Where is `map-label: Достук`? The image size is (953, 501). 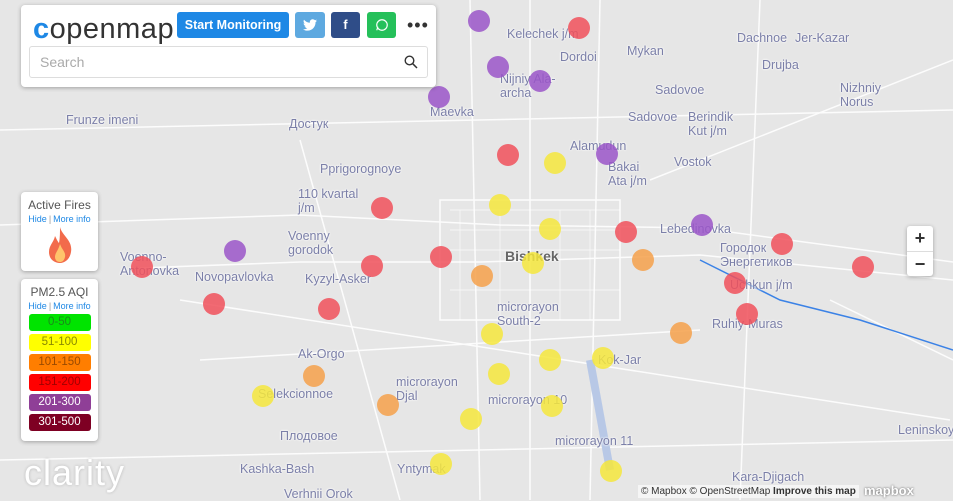 map-label: Достук is located at coordinates (309, 124).